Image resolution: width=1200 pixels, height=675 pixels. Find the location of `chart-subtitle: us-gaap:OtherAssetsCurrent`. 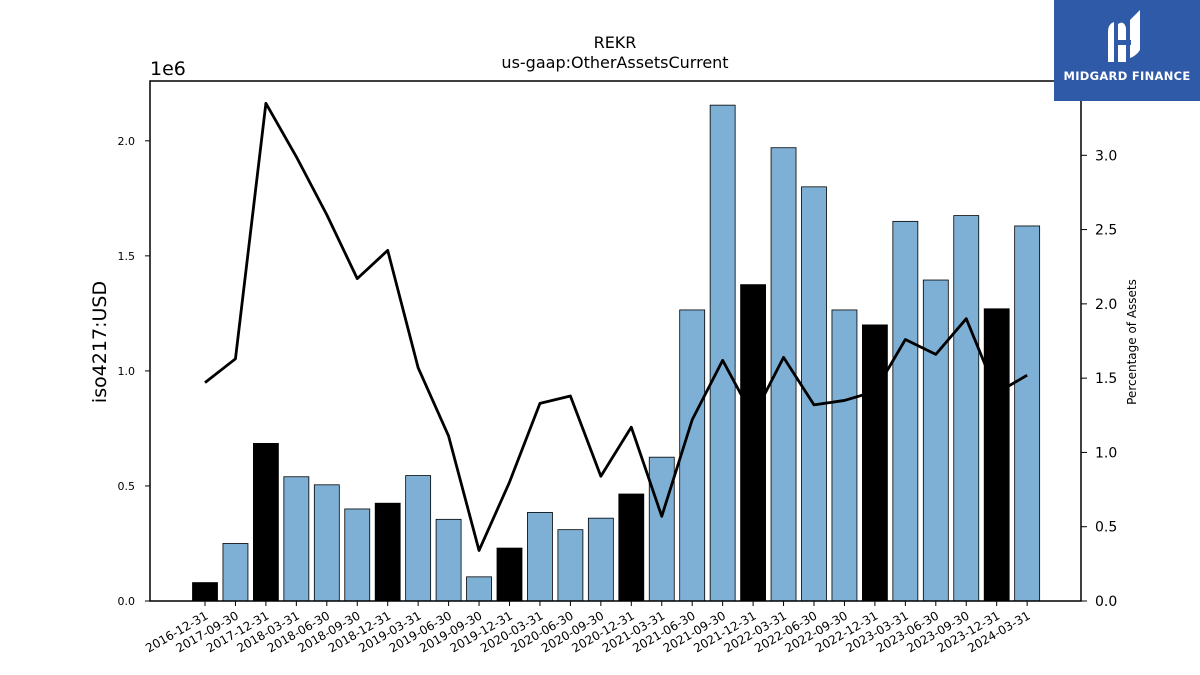

chart-subtitle: us-gaap:OtherAssetsCurrent is located at coordinates (614, 62).